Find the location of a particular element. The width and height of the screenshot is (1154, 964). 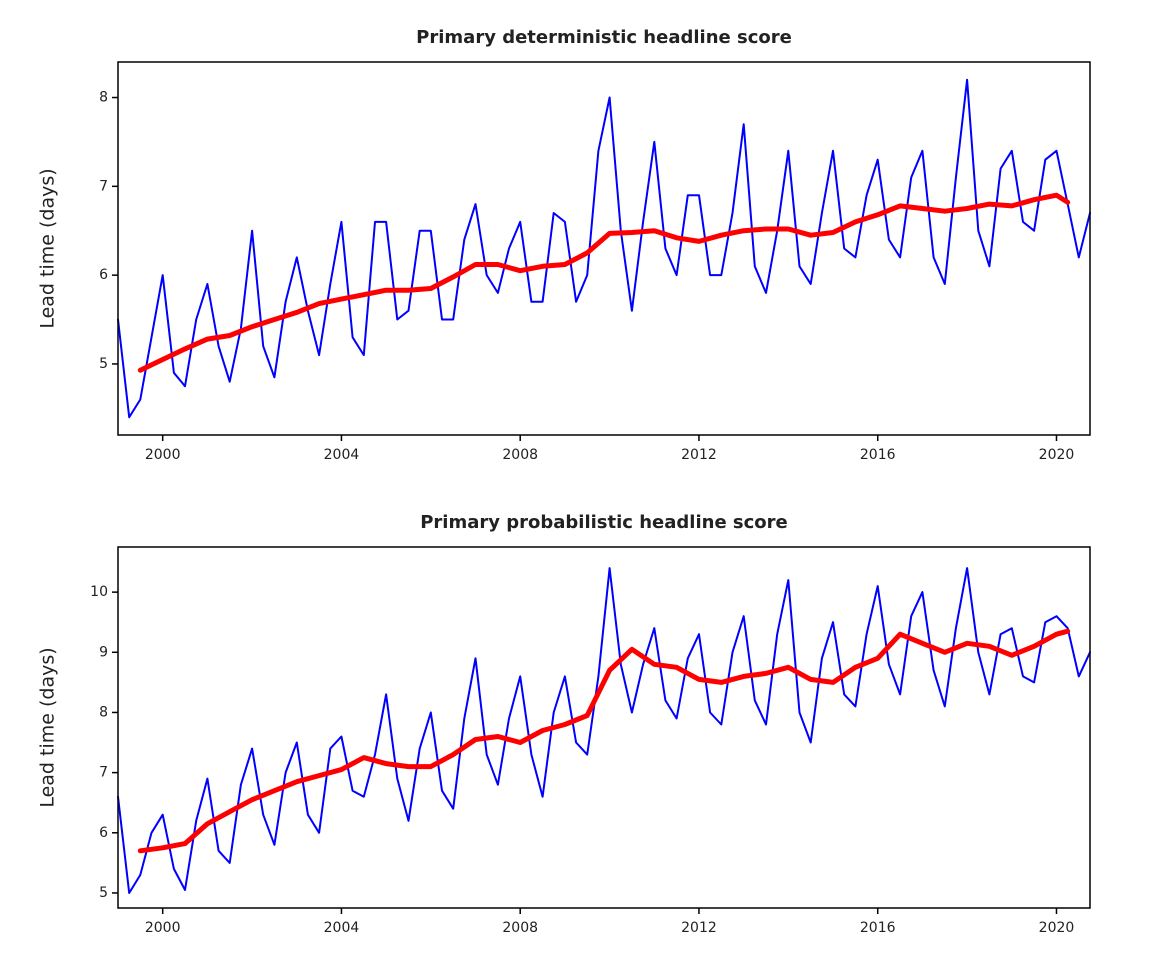

chart-title: Primary deterministic headline score is located at coordinates (604, 37).